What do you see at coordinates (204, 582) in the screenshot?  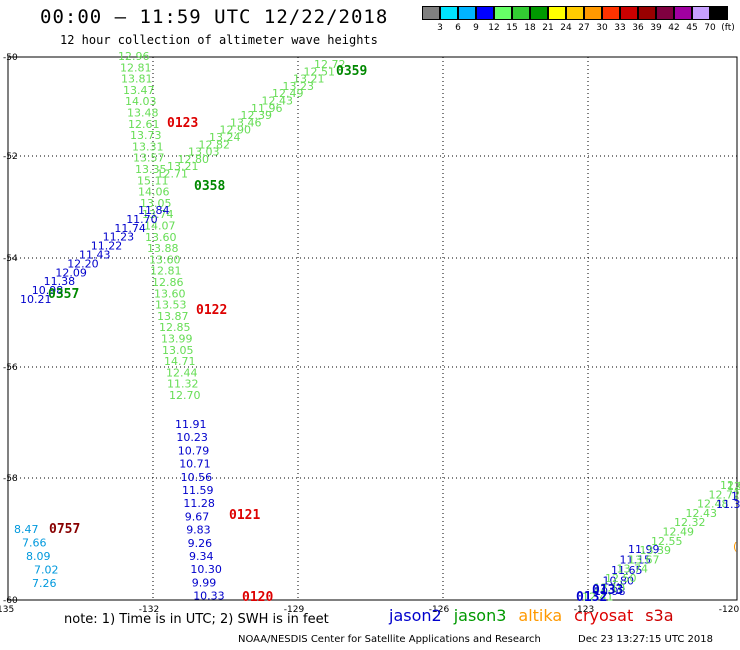 I see `wave-height-value: 9.99` at bounding box center [204, 582].